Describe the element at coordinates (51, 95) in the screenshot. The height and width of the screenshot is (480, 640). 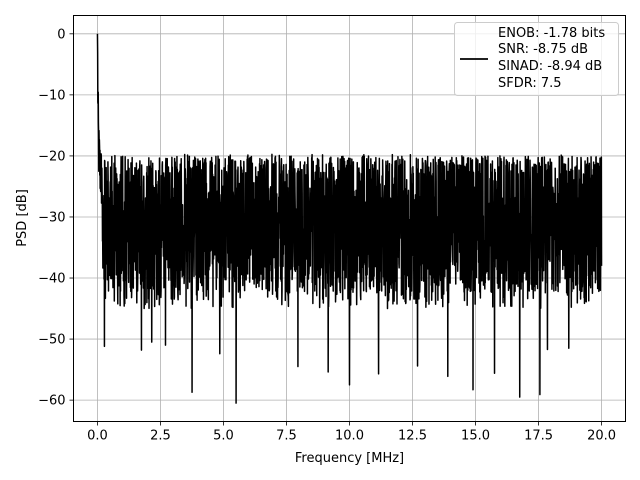
I see `y-tick-label: −10` at that location.